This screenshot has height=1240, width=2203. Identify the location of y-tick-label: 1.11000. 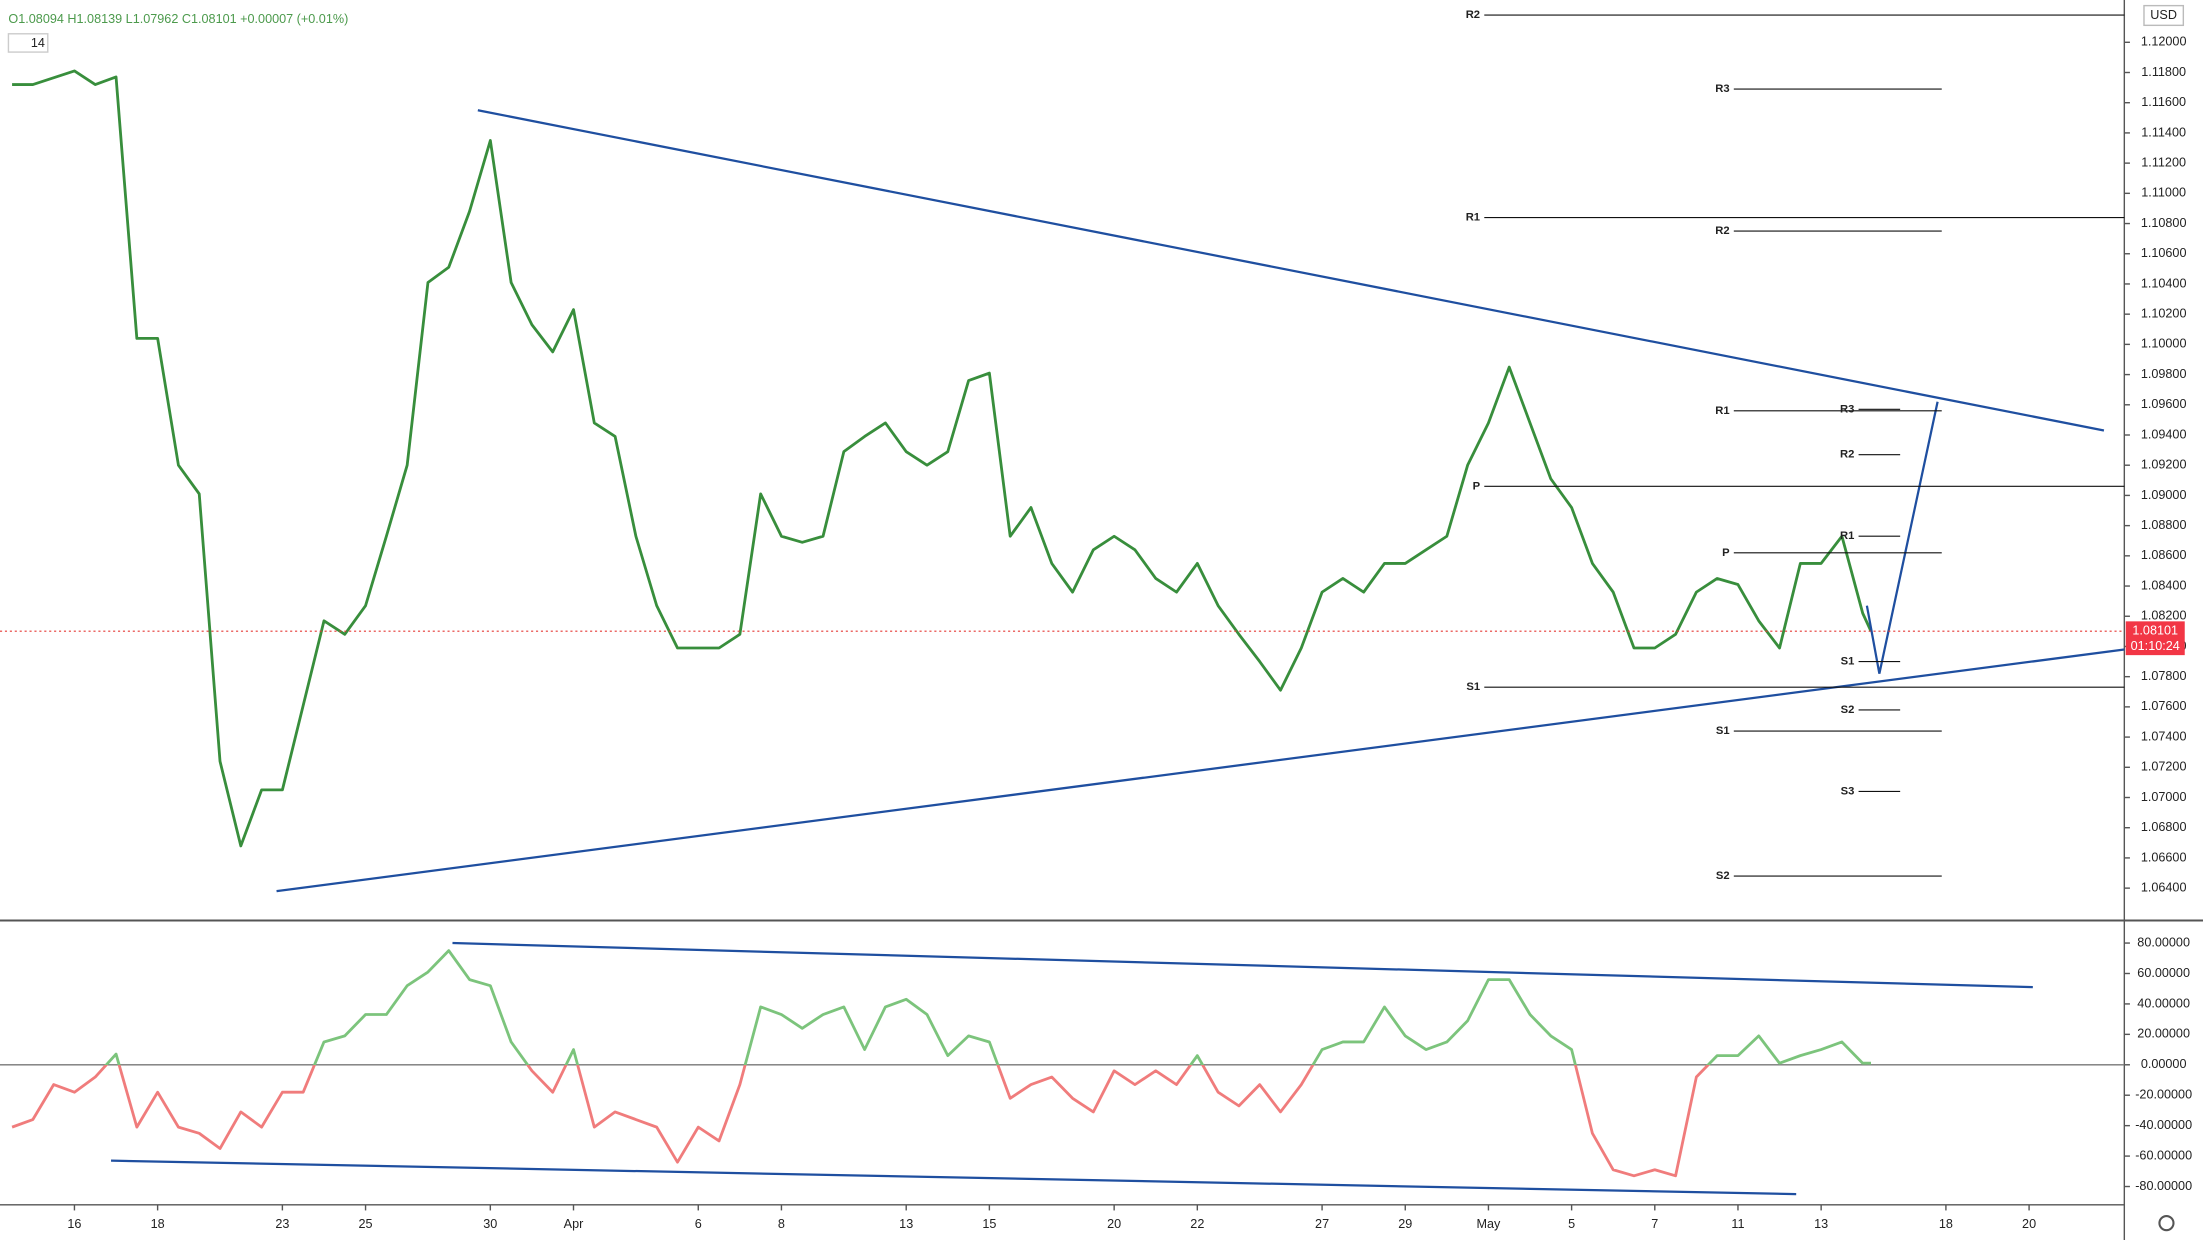
(2163, 193).